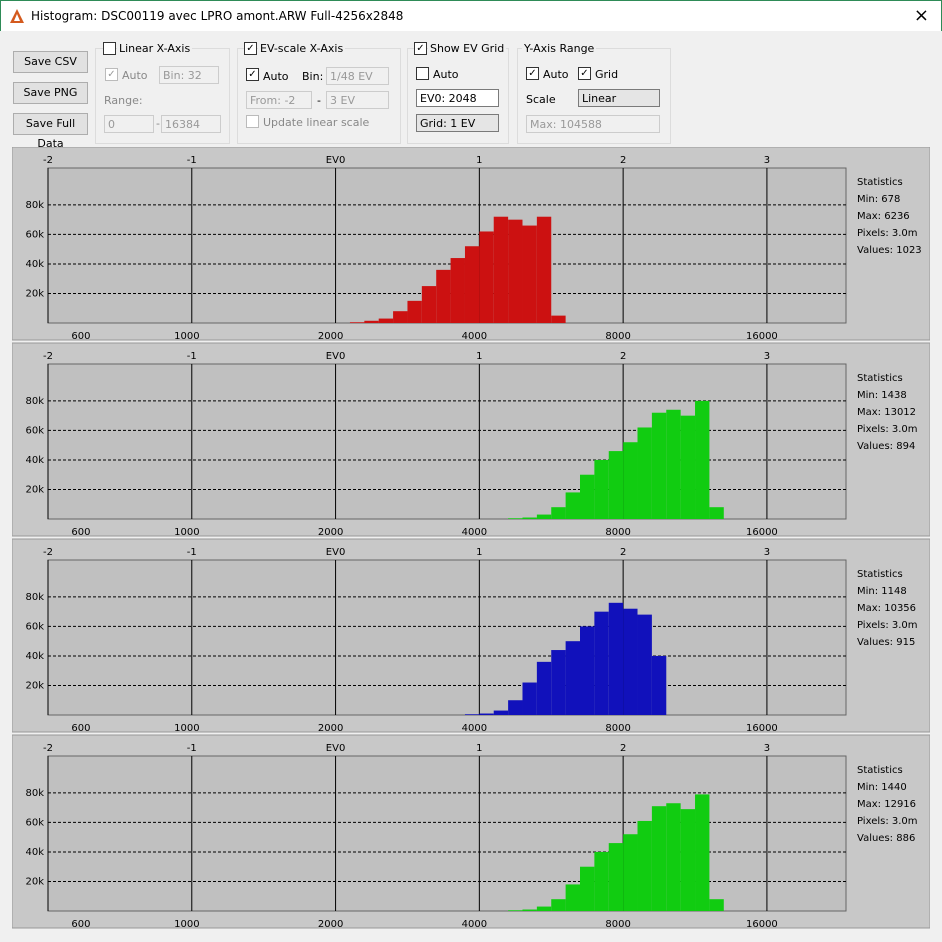 The image size is (942, 942). I want to click on close-button: ×, so click(921, 15).